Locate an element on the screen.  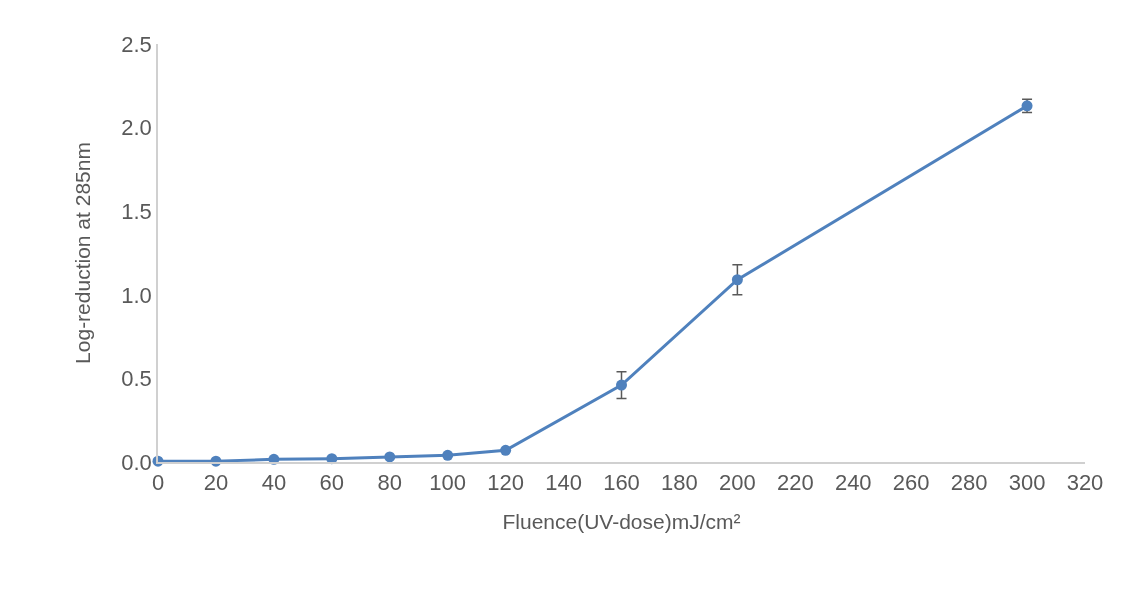
x-axis-title: Fluence(UV-dose)mJ/cm² is located at coordinates (621, 521).